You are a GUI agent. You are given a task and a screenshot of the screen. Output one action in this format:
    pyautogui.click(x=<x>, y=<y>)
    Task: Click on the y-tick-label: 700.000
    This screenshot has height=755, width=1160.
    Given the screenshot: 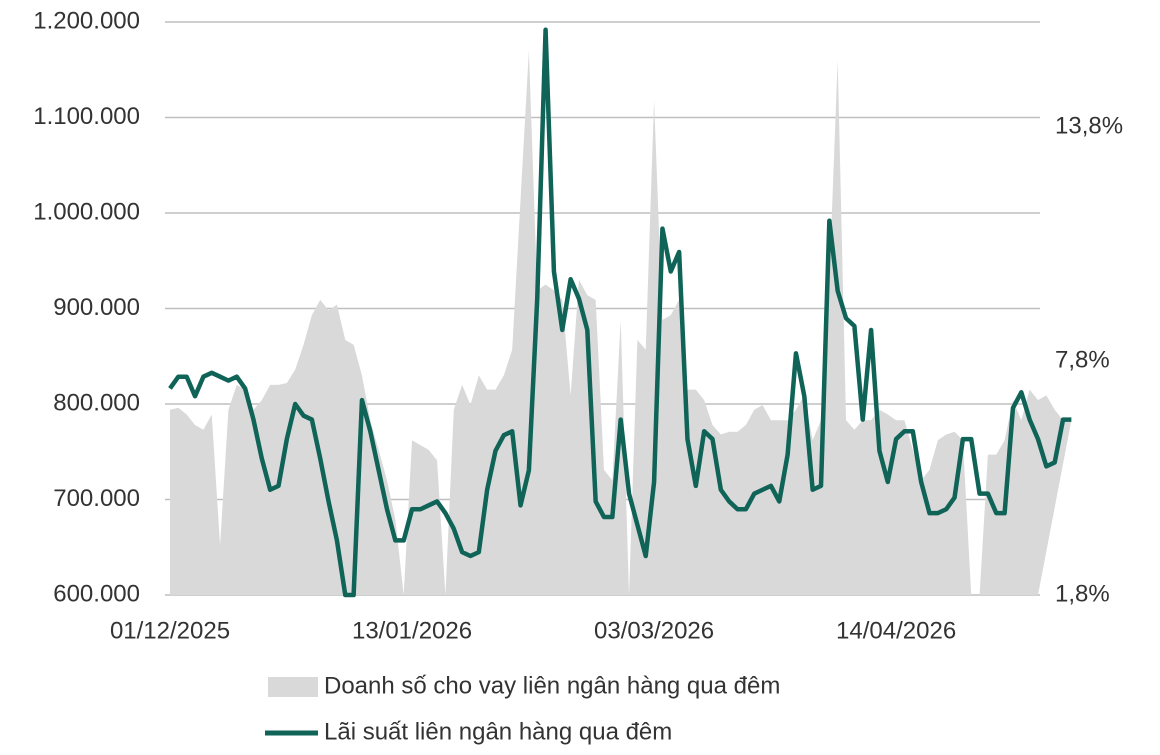 What is the action you would take?
    pyautogui.click(x=96, y=498)
    